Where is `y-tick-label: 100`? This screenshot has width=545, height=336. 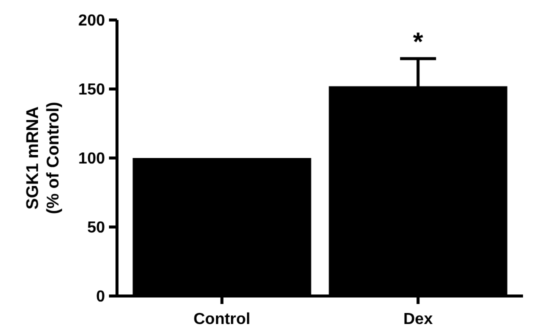 y-tick-label: 100 is located at coordinates (92, 159).